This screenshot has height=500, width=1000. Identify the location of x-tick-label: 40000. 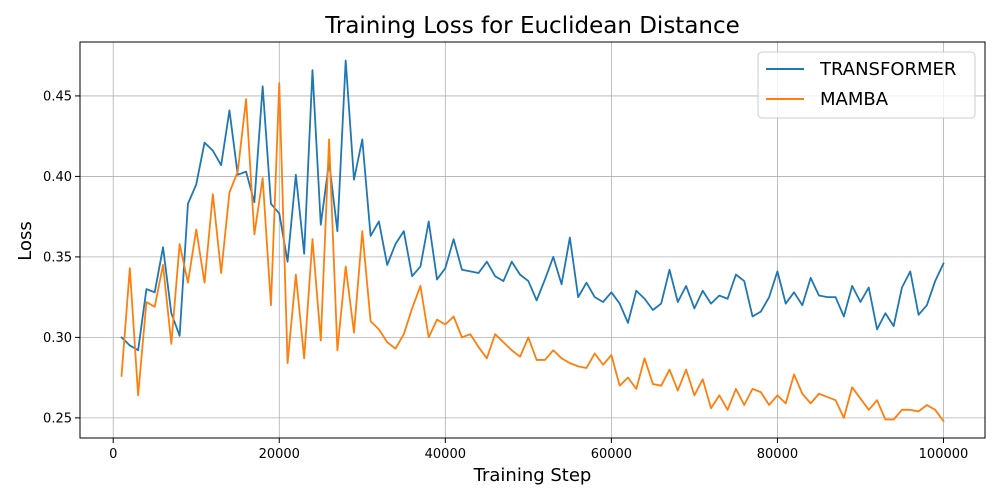
(445, 454).